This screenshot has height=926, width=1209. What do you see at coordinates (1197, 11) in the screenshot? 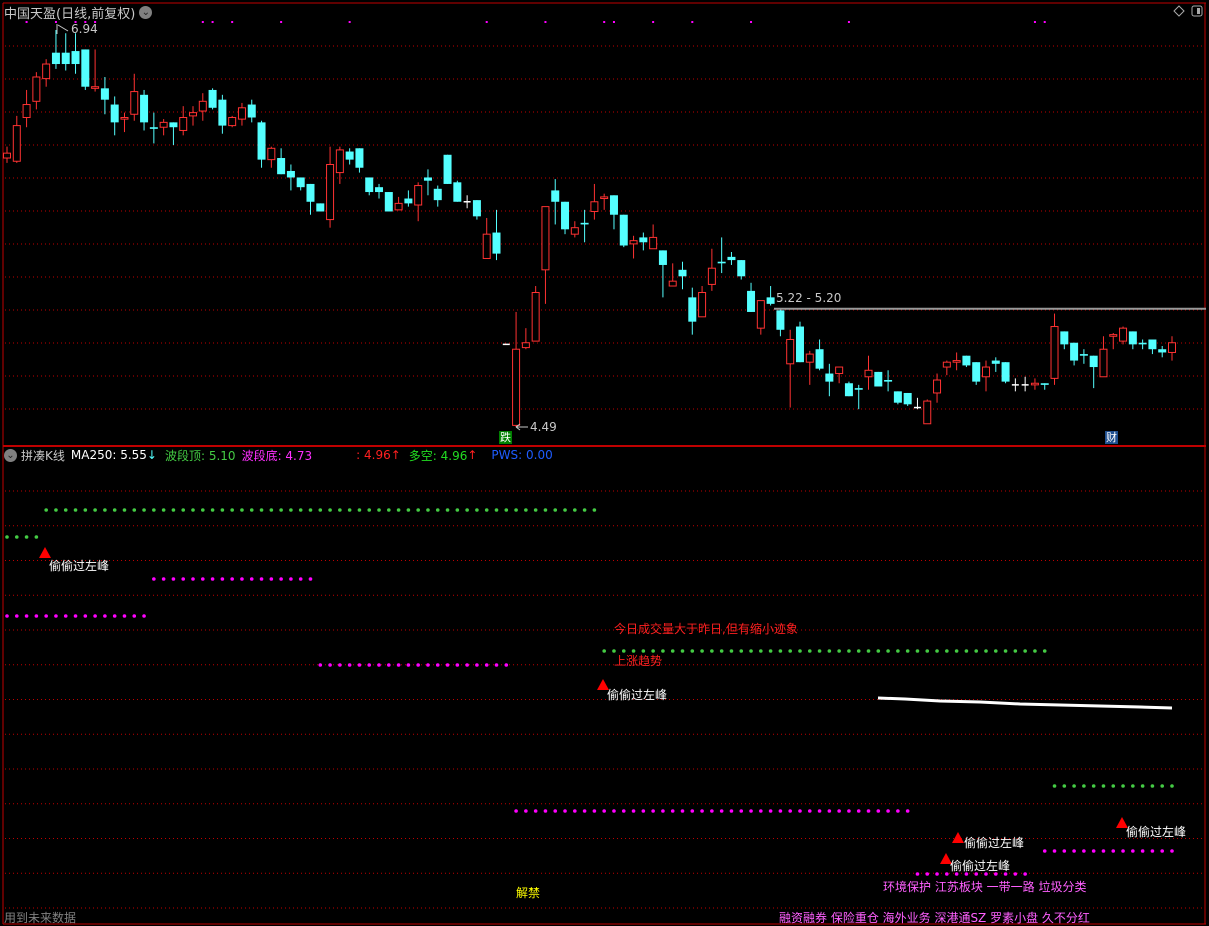
I see `panel-toggle-icon` at bounding box center [1197, 11].